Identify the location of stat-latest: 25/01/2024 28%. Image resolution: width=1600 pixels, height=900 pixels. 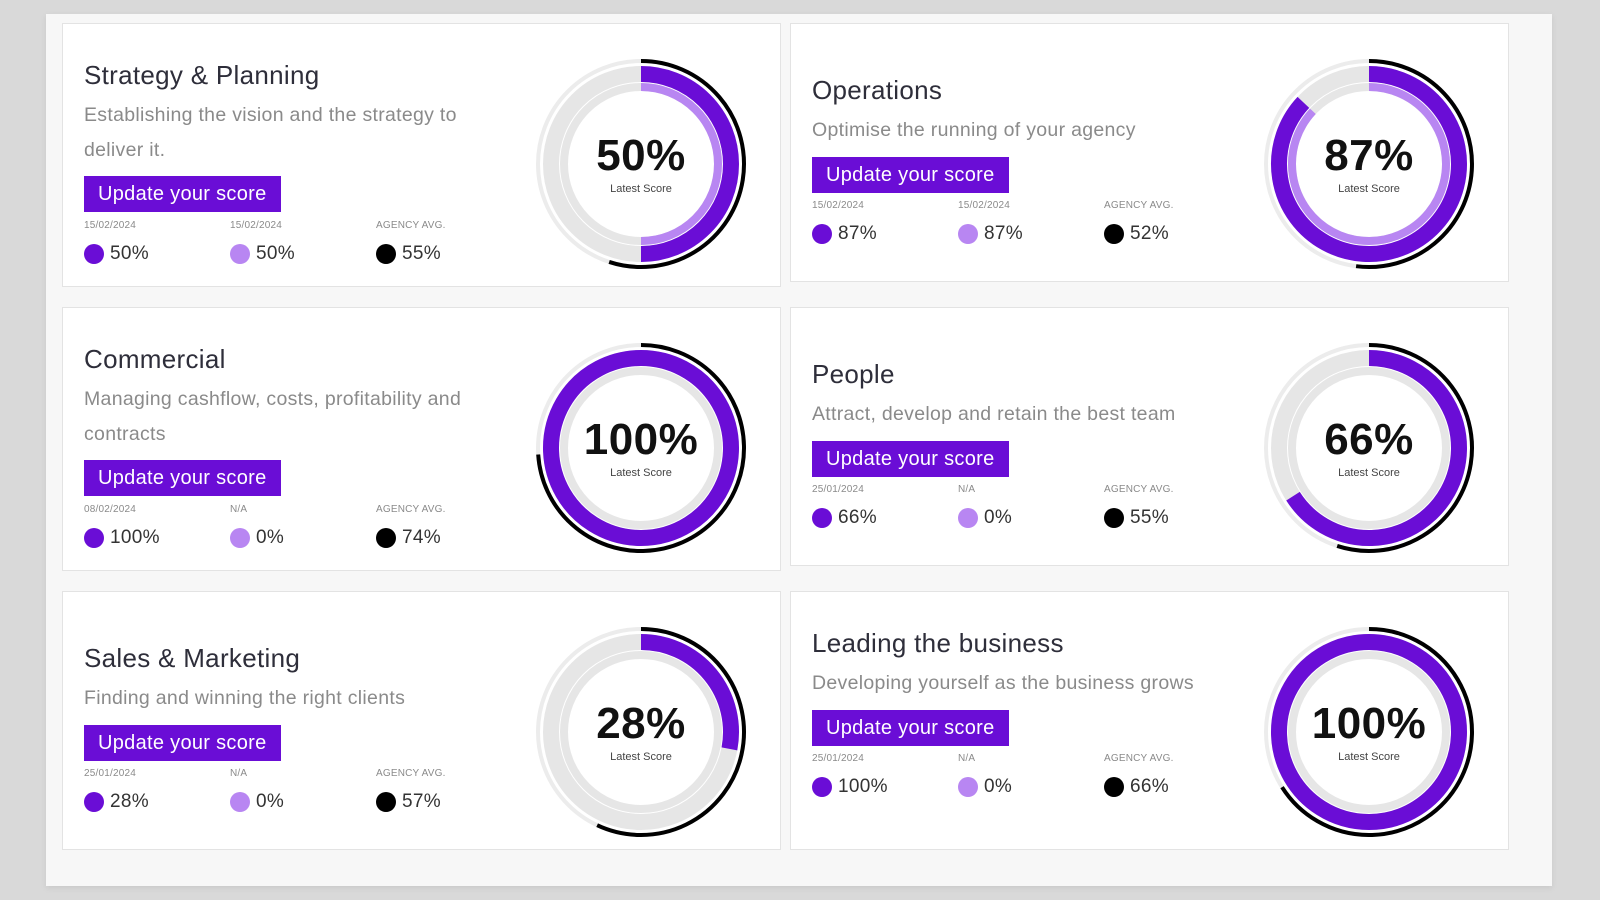
(154, 790).